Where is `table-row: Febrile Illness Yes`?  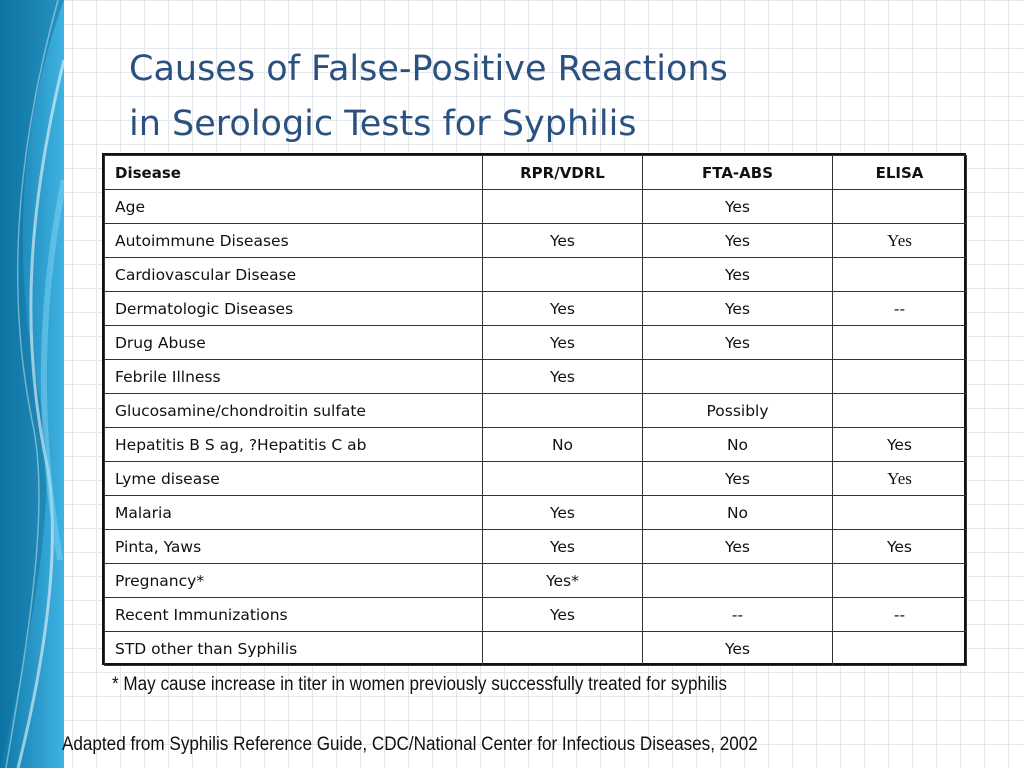 table-row: Febrile Illness Yes is located at coordinates (535, 376).